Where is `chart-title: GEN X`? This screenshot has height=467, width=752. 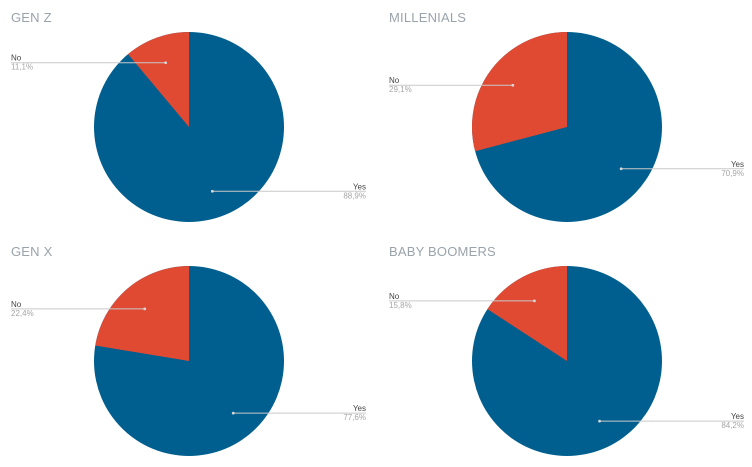 chart-title: GEN X is located at coordinates (32, 251).